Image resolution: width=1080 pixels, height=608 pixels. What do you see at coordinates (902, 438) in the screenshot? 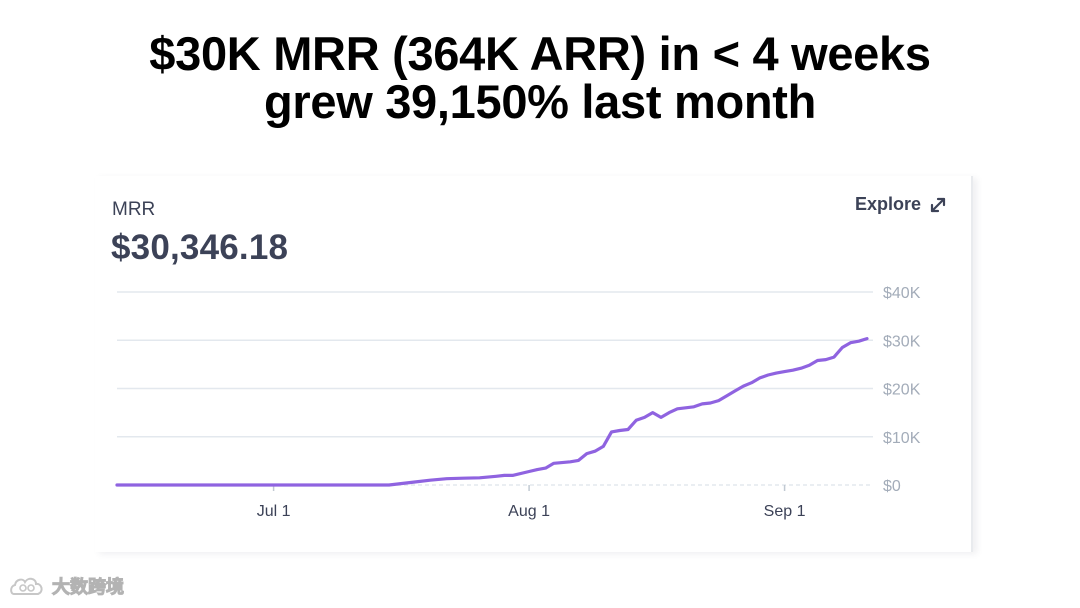
I see `y-tick-label: $10K` at bounding box center [902, 438].